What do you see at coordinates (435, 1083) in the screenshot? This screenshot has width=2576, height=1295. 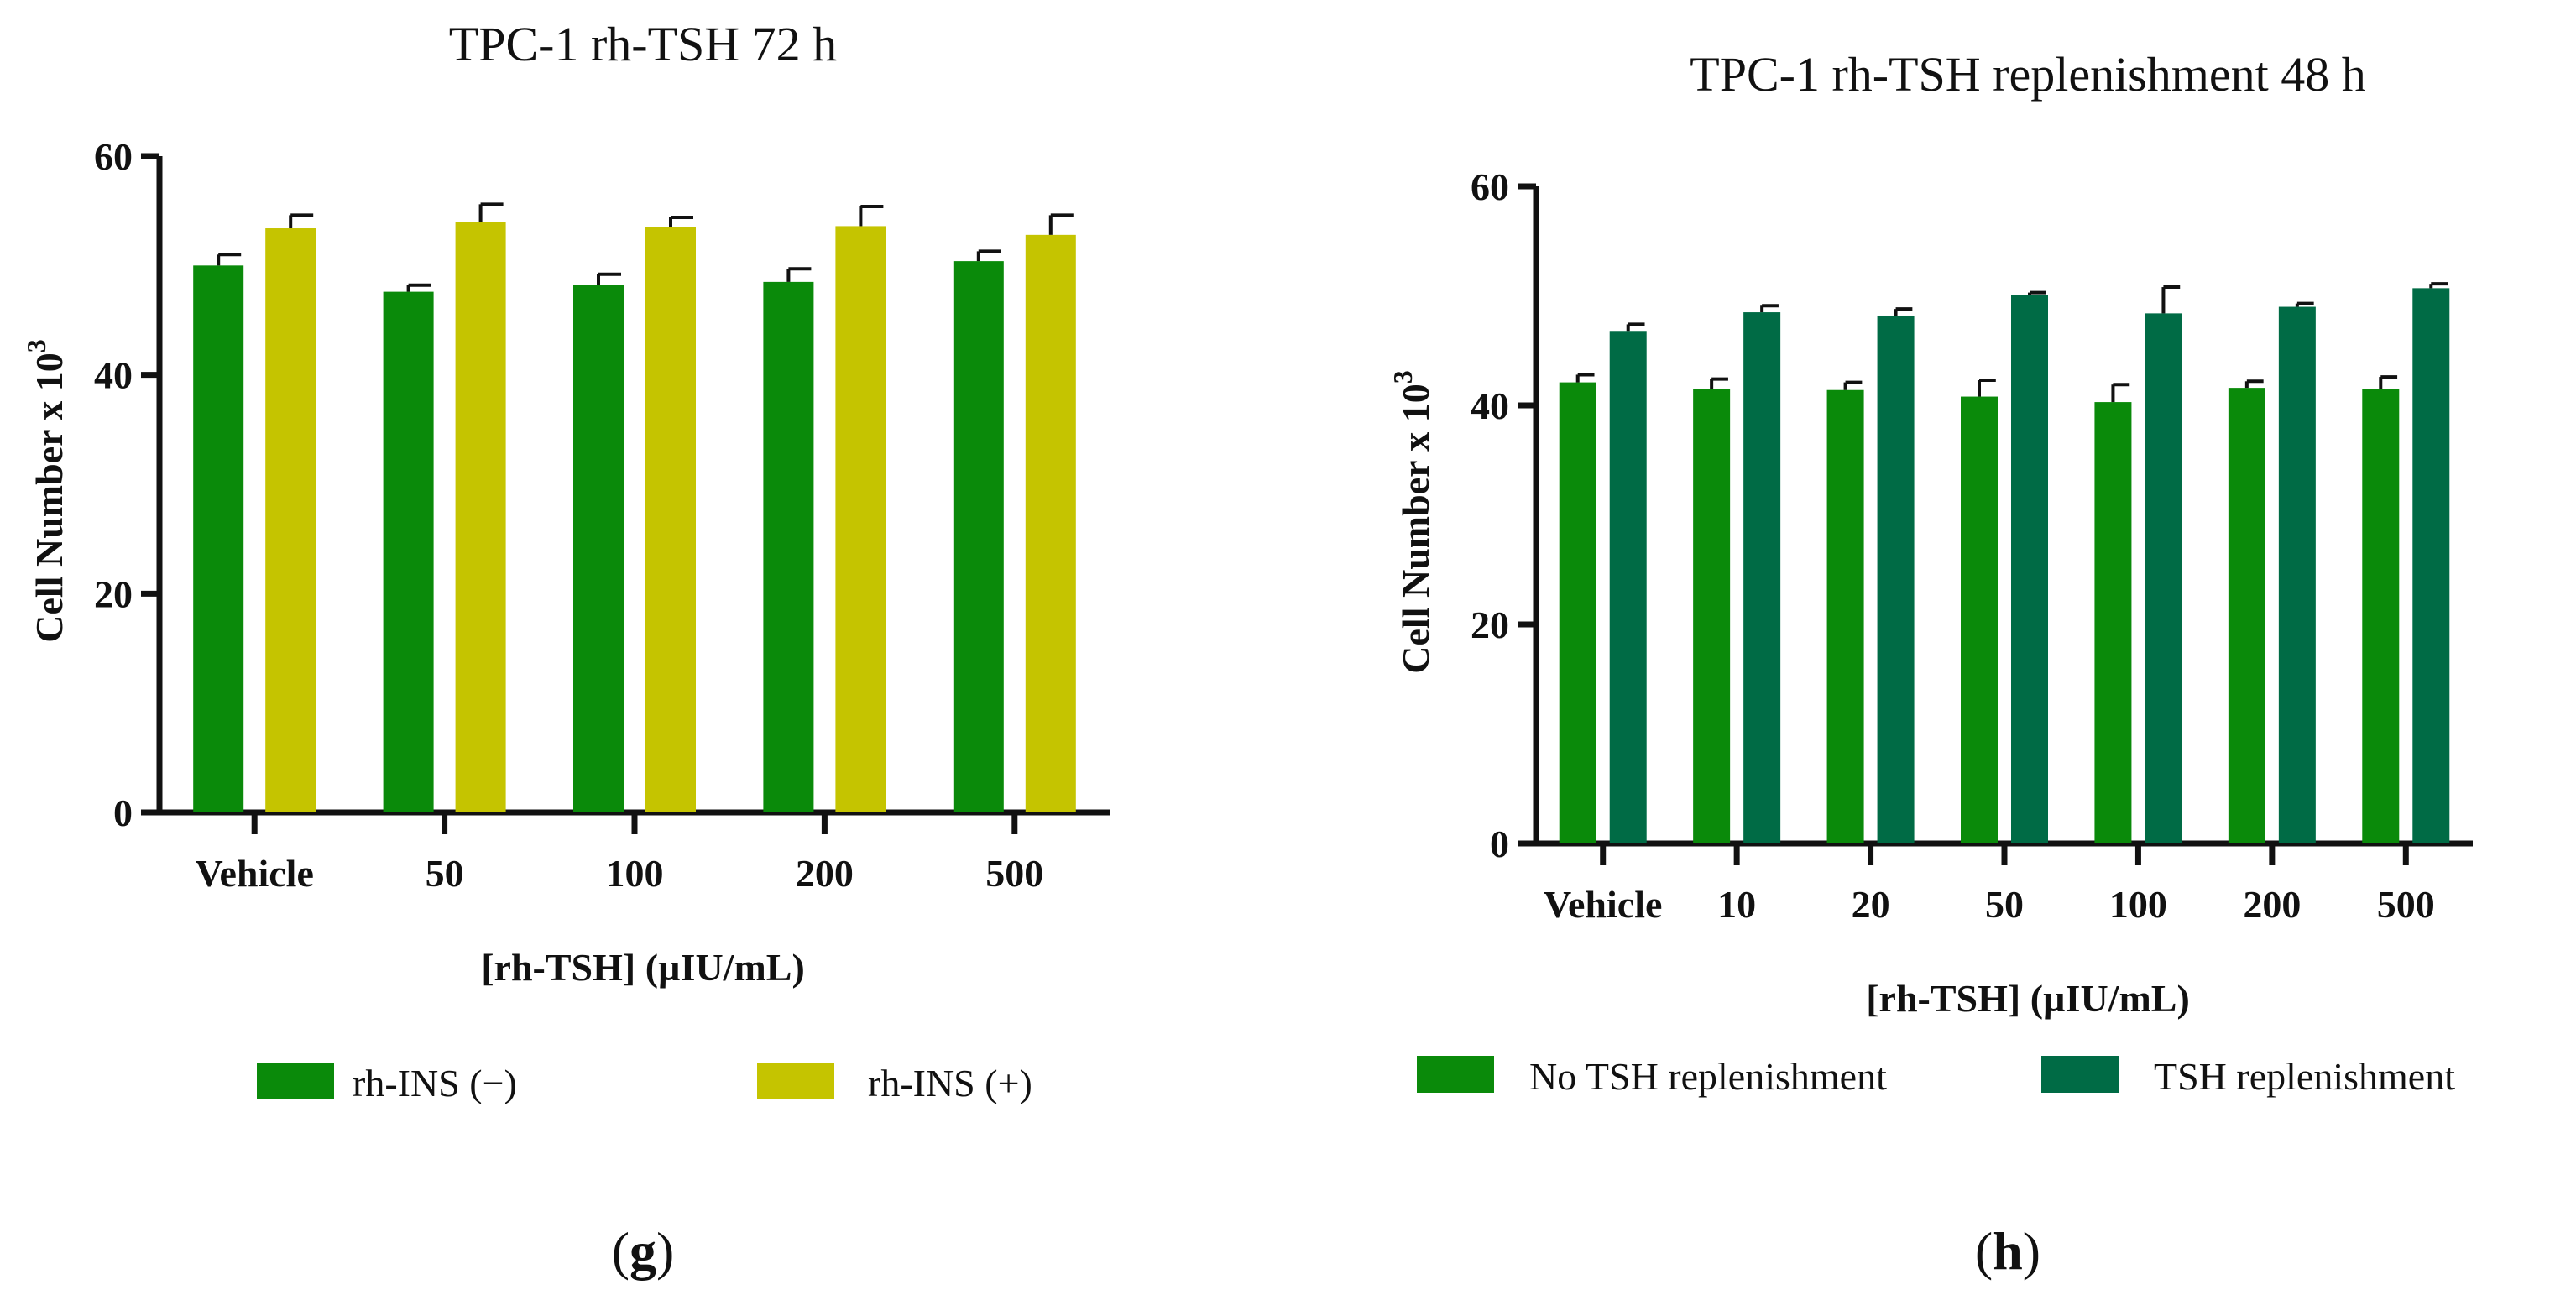 I see `legend-label: rh-INS (−)` at bounding box center [435, 1083].